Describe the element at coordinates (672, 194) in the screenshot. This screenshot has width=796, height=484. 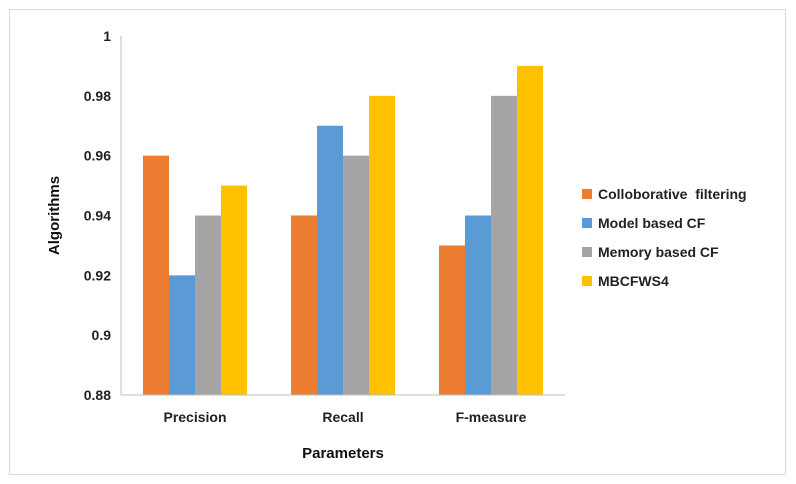
I see `legend-label: Colloborative filtering` at that location.